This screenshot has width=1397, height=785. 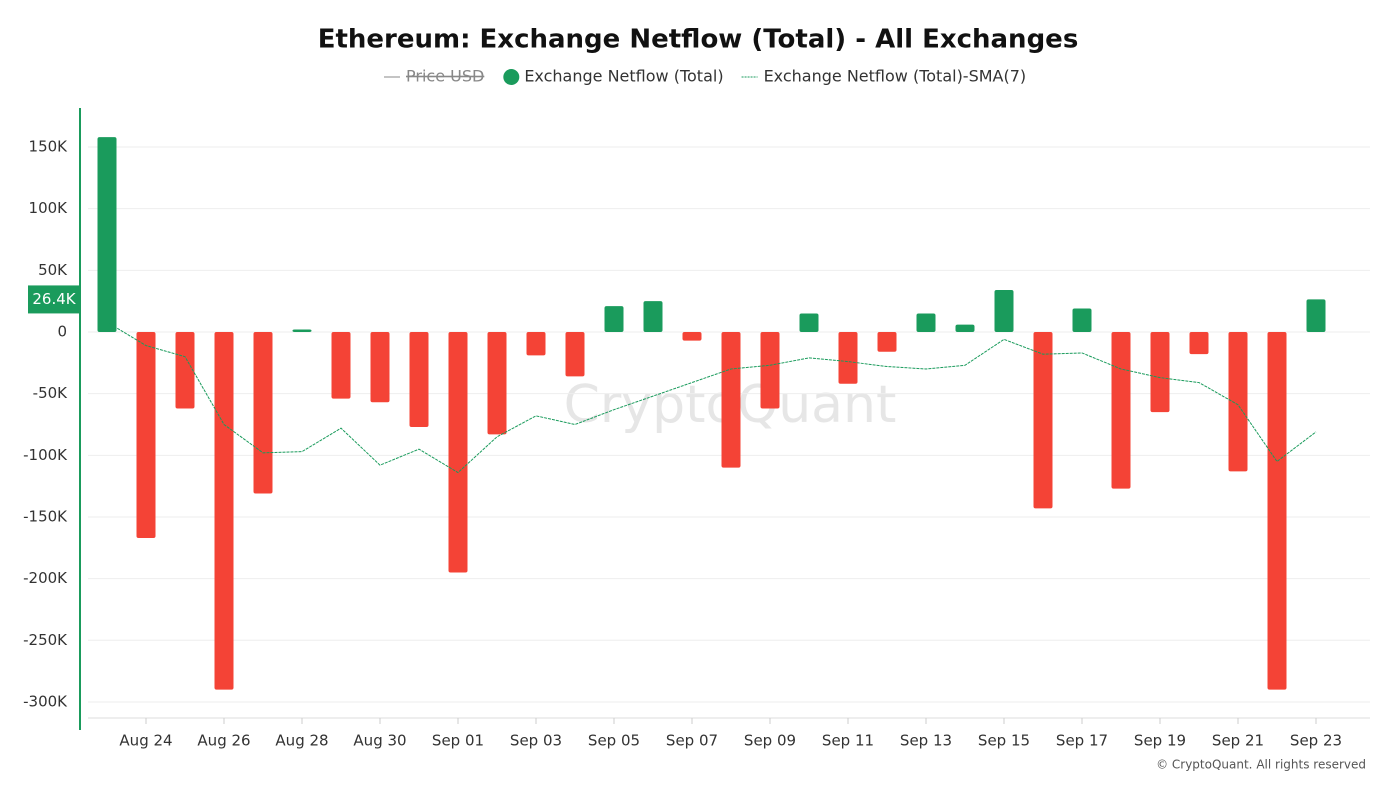 I want to click on y-tick-label: 0, so click(x=62, y=331).